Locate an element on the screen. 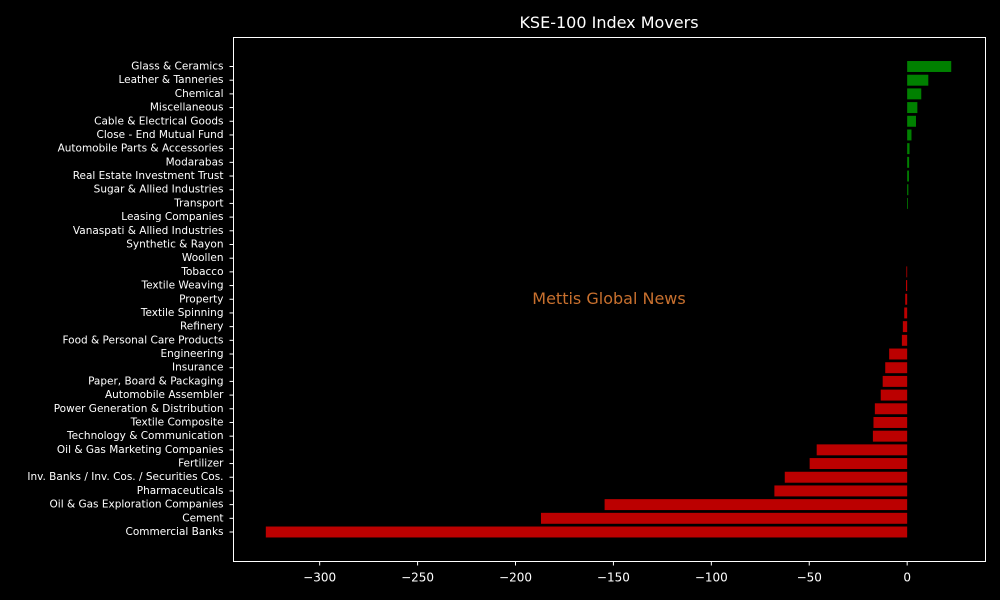 The image size is (1000, 600). x-tick-label: −100 is located at coordinates (711, 578).